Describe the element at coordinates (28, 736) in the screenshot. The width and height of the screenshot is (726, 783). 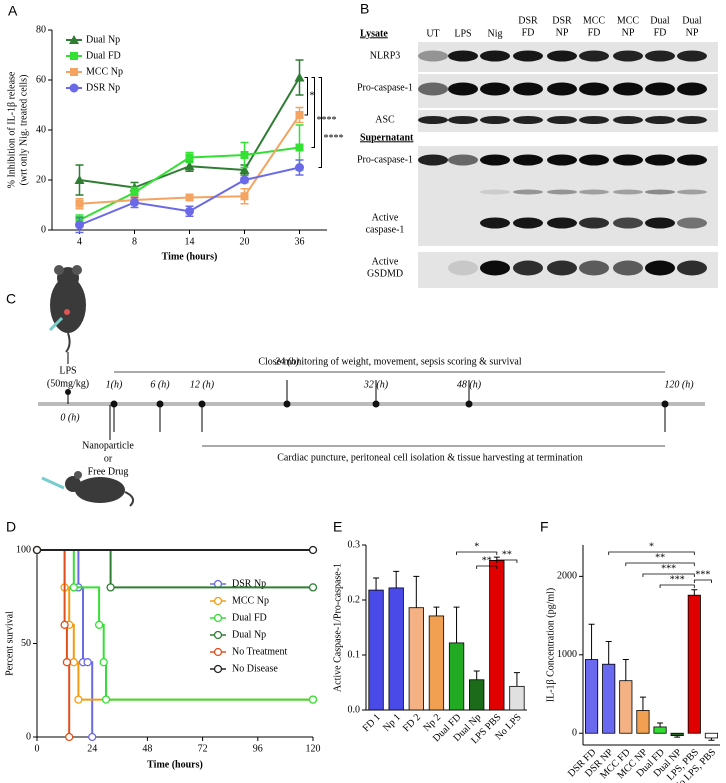
I see `y-tick-label: 0` at that location.